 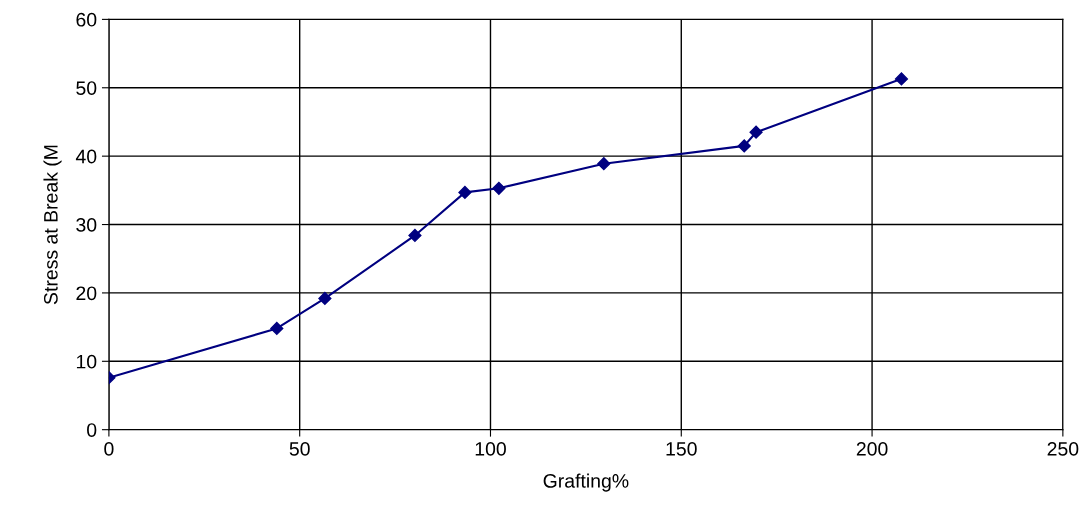 I want to click on y-tick-label: 60, so click(x=86, y=19).